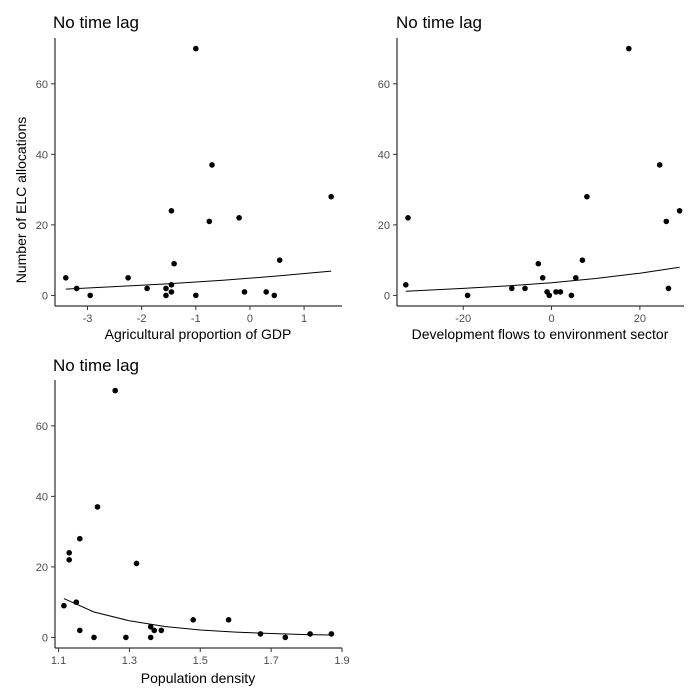 The width and height of the screenshot is (700, 700). What do you see at coordinates (200, 661) in the screenshot?
I see `x-tick-label: 1.5` at bounding box center [200, 661].